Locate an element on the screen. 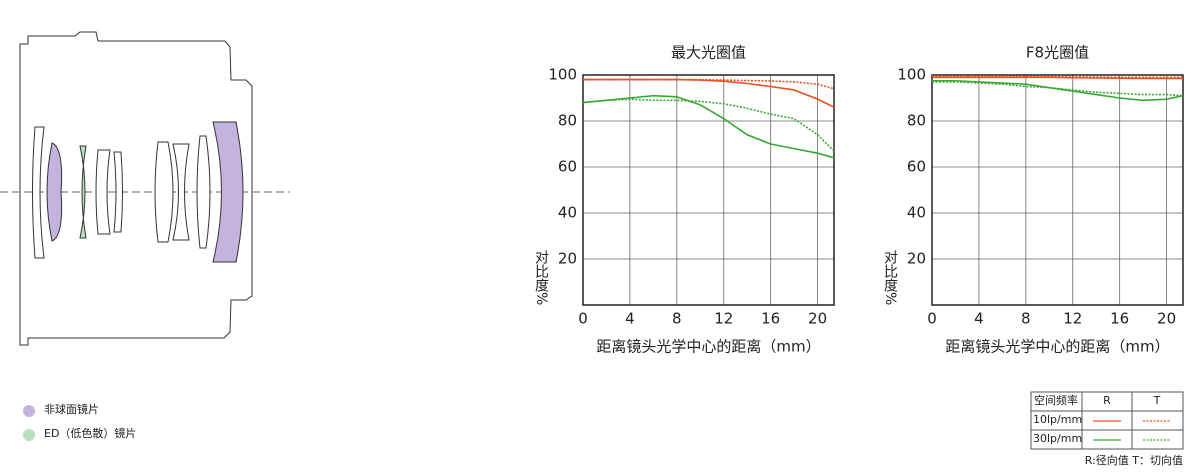 The image size is (1198, 472). chart-title: 最大光圈值 is located at coordinates (708, 53).